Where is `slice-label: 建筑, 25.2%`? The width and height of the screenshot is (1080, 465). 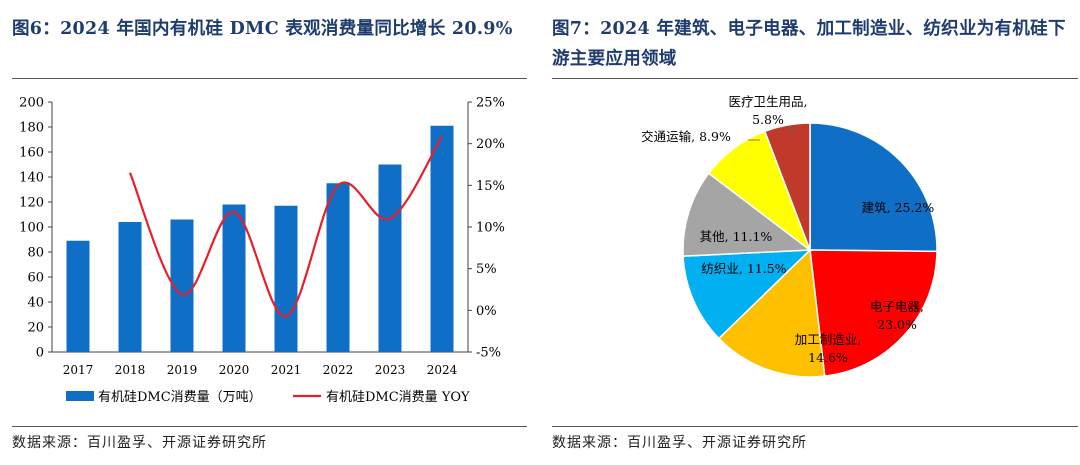
slice-label: 建筑, 25.2% is located at coordinates (898, 207).